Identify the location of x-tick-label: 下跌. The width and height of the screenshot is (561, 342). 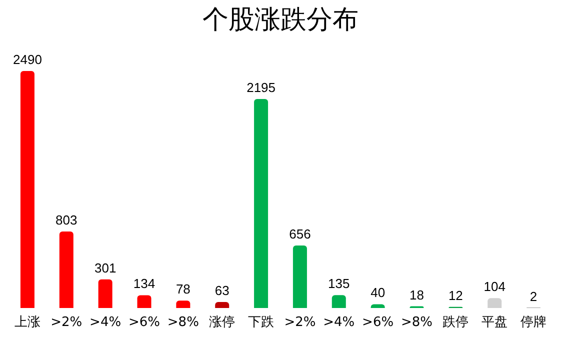
(261, 322).